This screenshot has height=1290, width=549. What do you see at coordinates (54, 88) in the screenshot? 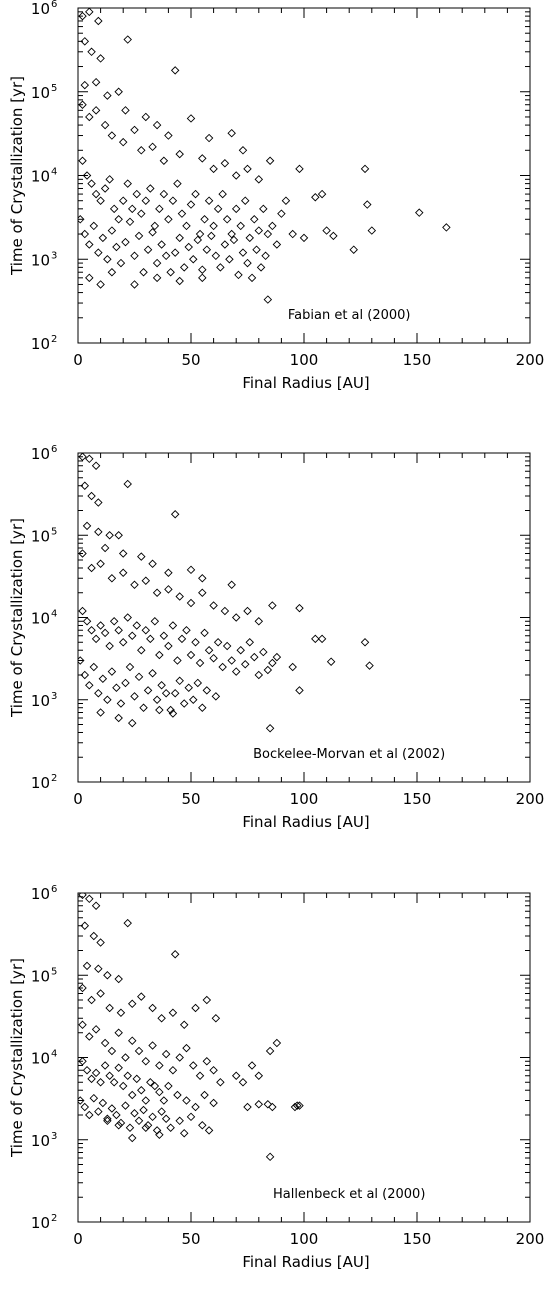
I see `y-tick-label-exponent: 5` at bounding box center [54, 88].